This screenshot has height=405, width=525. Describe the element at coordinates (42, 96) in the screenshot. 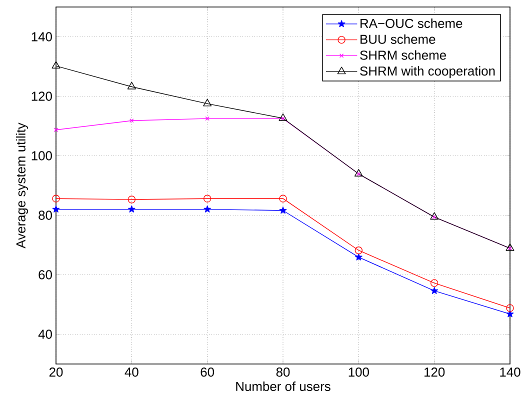

I see `y-tick-label: 120` at that location.